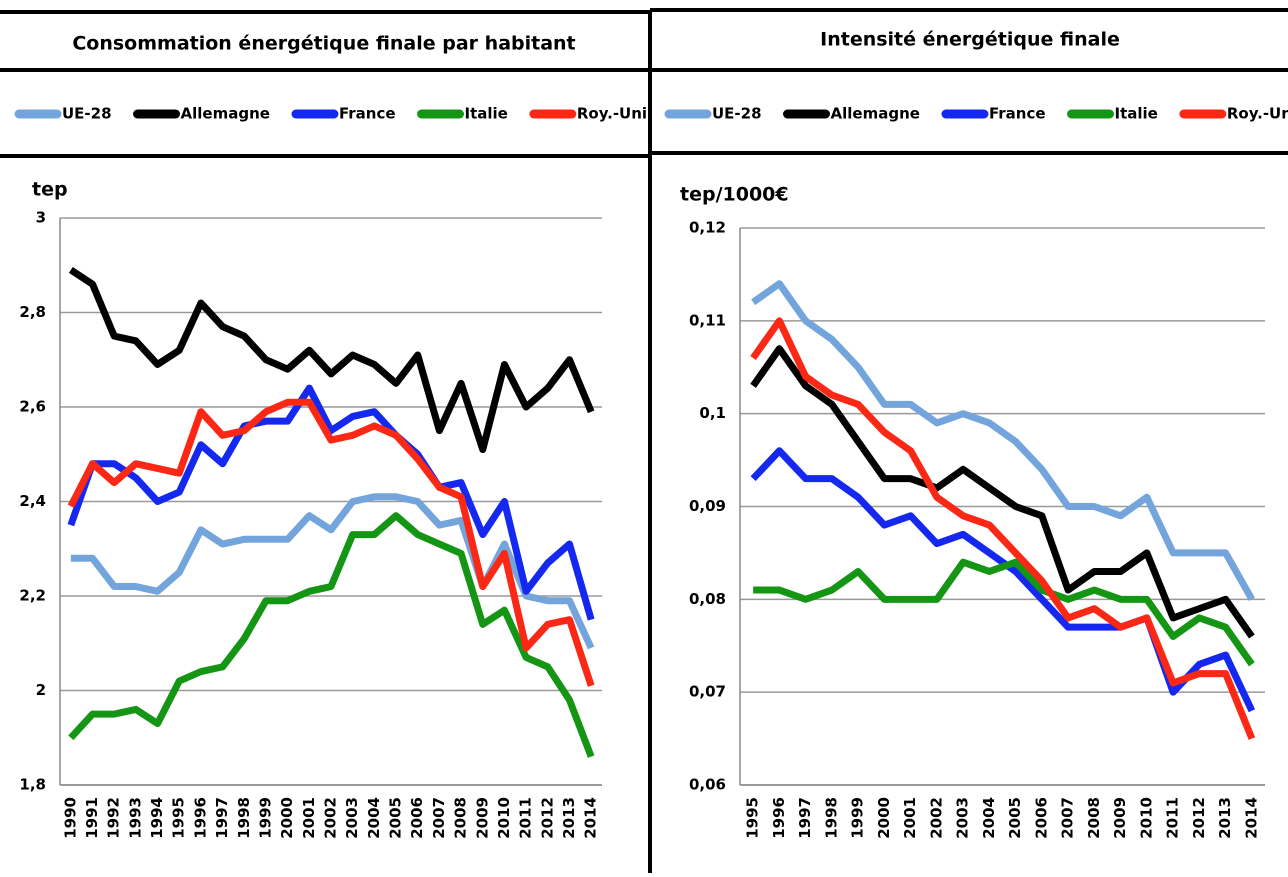 This screenshot has height=877, width=1288. What do you see at coordinates (32, 596) in the screenshot?
I see `y-tick-label: 2,2` at bounding box center [32, 596].